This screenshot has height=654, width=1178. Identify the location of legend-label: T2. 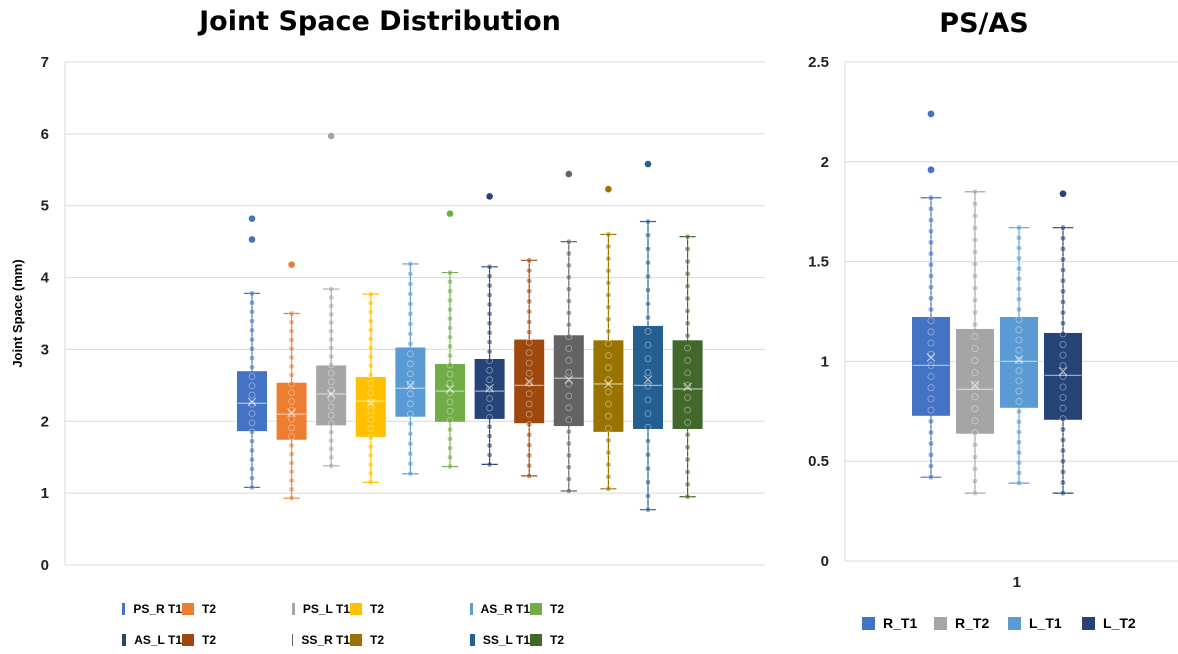
(557, 640).